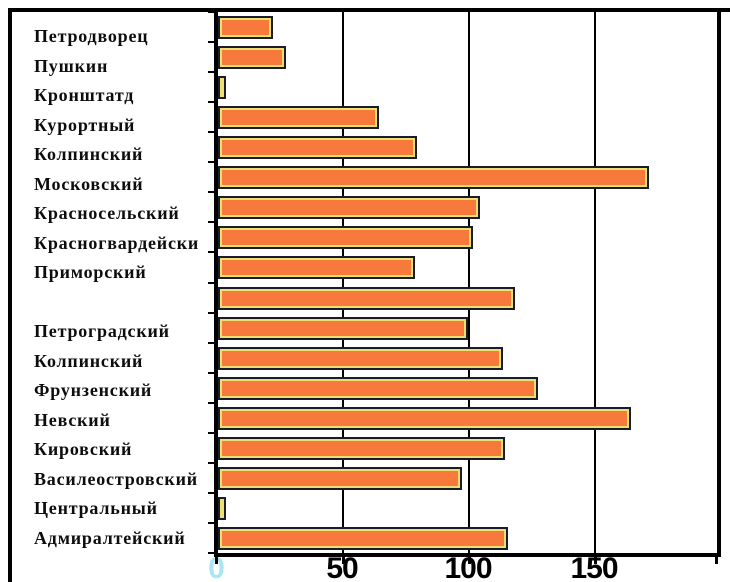  What do you see at coordinates (361, 448) in the screenshot?
I see `bar-Кировский` at bounding box center [361, 448].